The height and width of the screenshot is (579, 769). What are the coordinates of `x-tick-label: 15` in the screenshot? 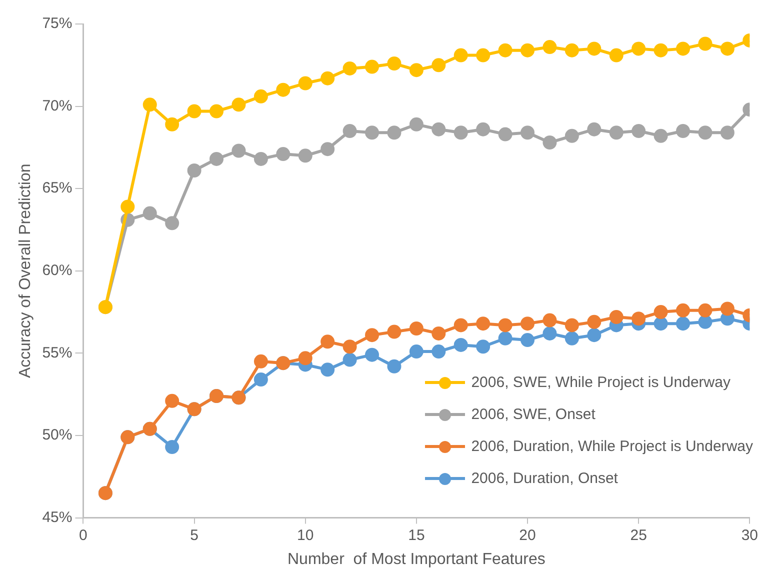 It's located at (416, 535).